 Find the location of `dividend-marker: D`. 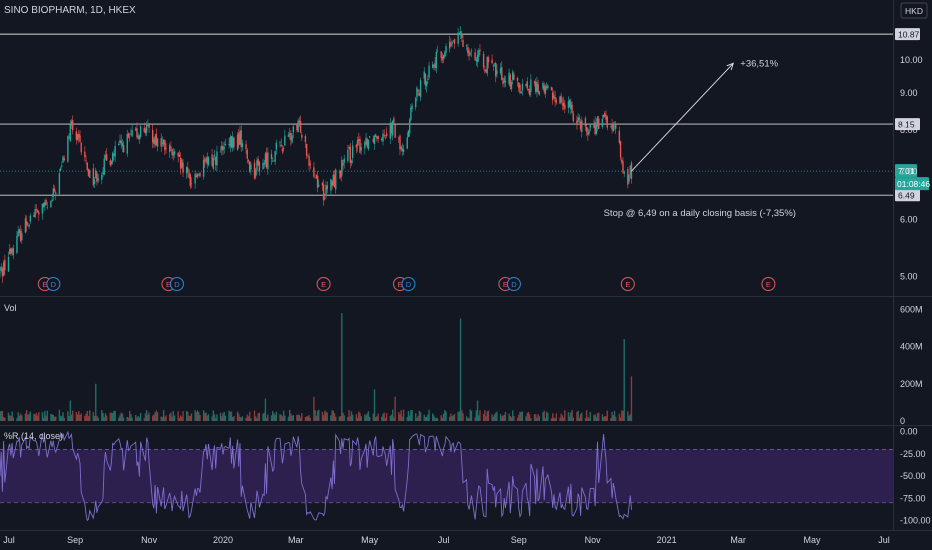

dividend-marker: D is located at coordinates (513, 284).